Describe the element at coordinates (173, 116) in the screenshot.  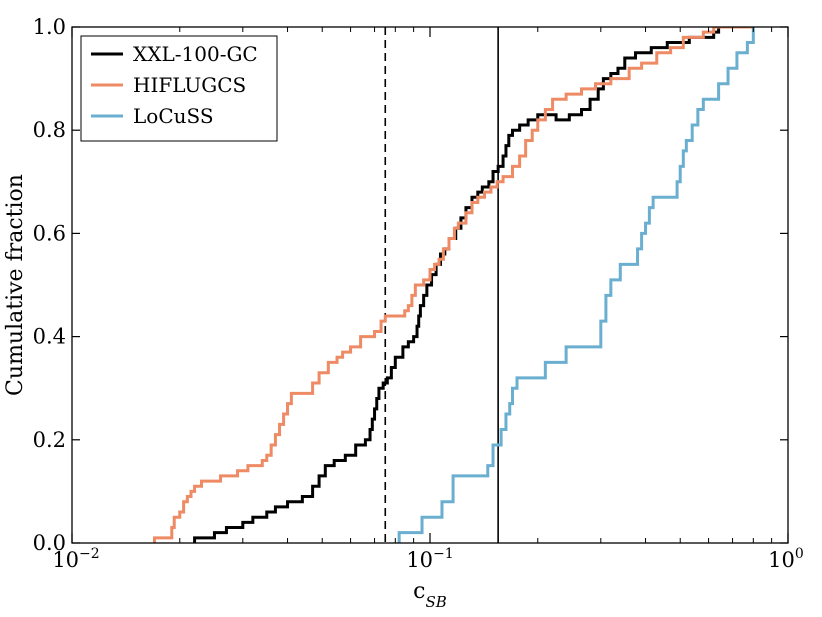
I see `legend-label: LoCuSS` at that location.